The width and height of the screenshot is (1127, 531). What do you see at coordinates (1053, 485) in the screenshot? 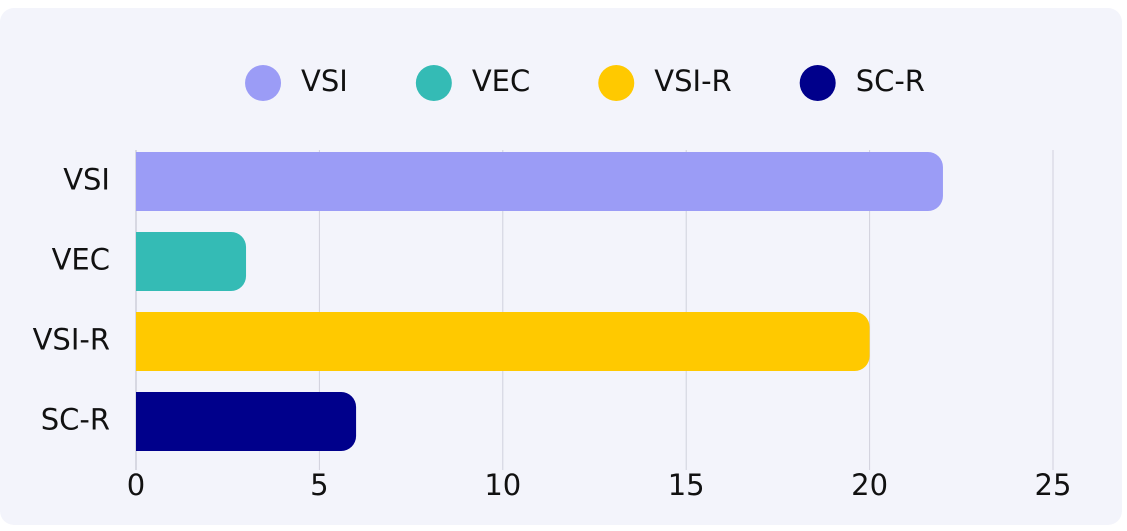
I see `x-tick-label: 25` at bounding box center [1053, 485].